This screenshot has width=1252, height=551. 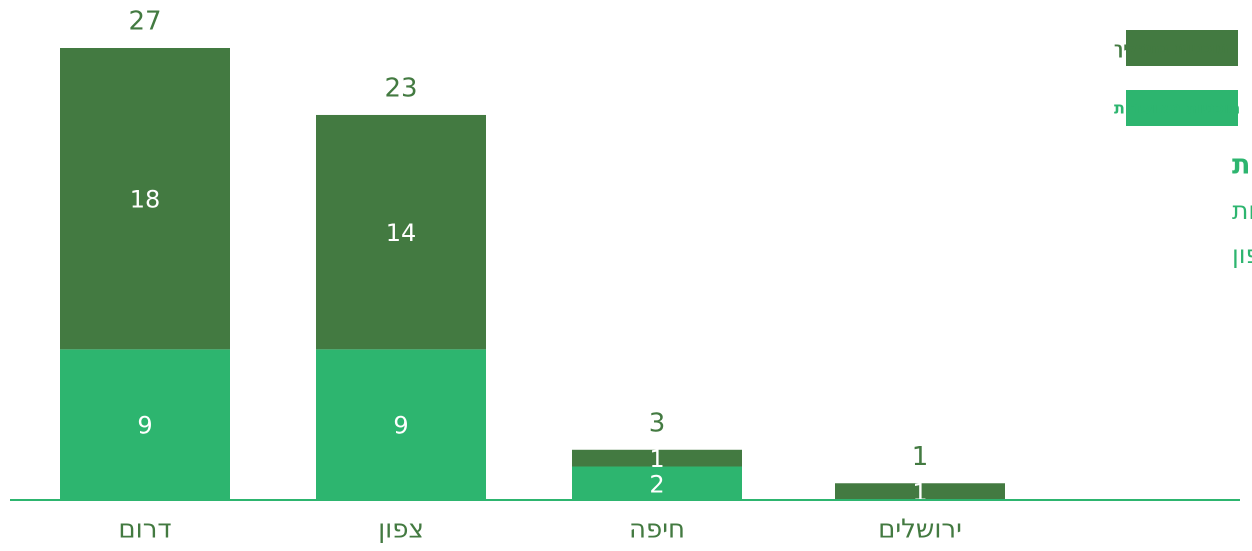 I want to click on value-label: 14, so click(x=401, y=233).